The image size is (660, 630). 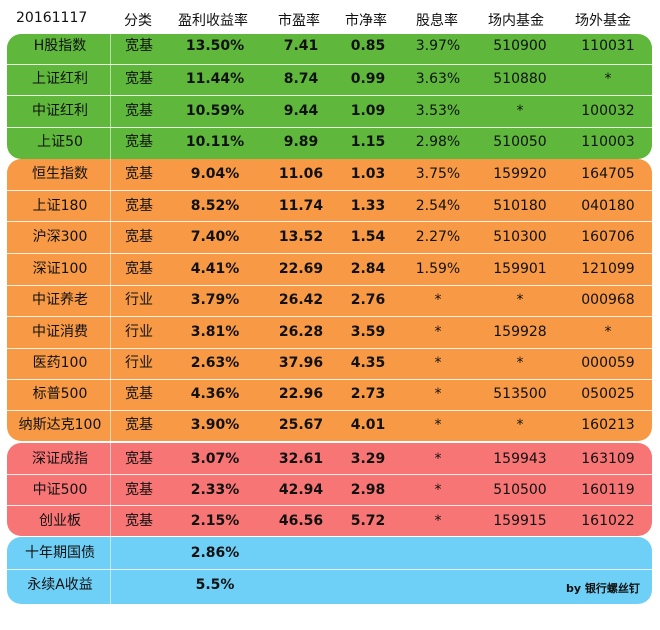 I want to click on pe-ratio: 25.67, so click(x=301, y=425).